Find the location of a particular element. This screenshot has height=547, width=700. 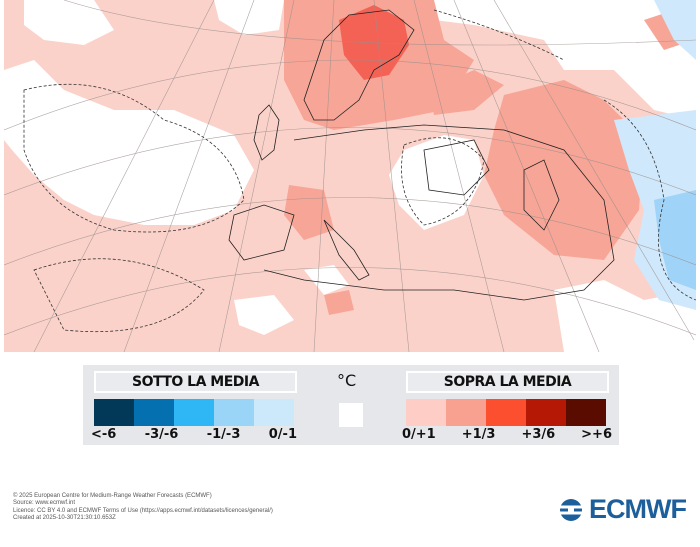

cold-areas is located at coordinates (655, 155).